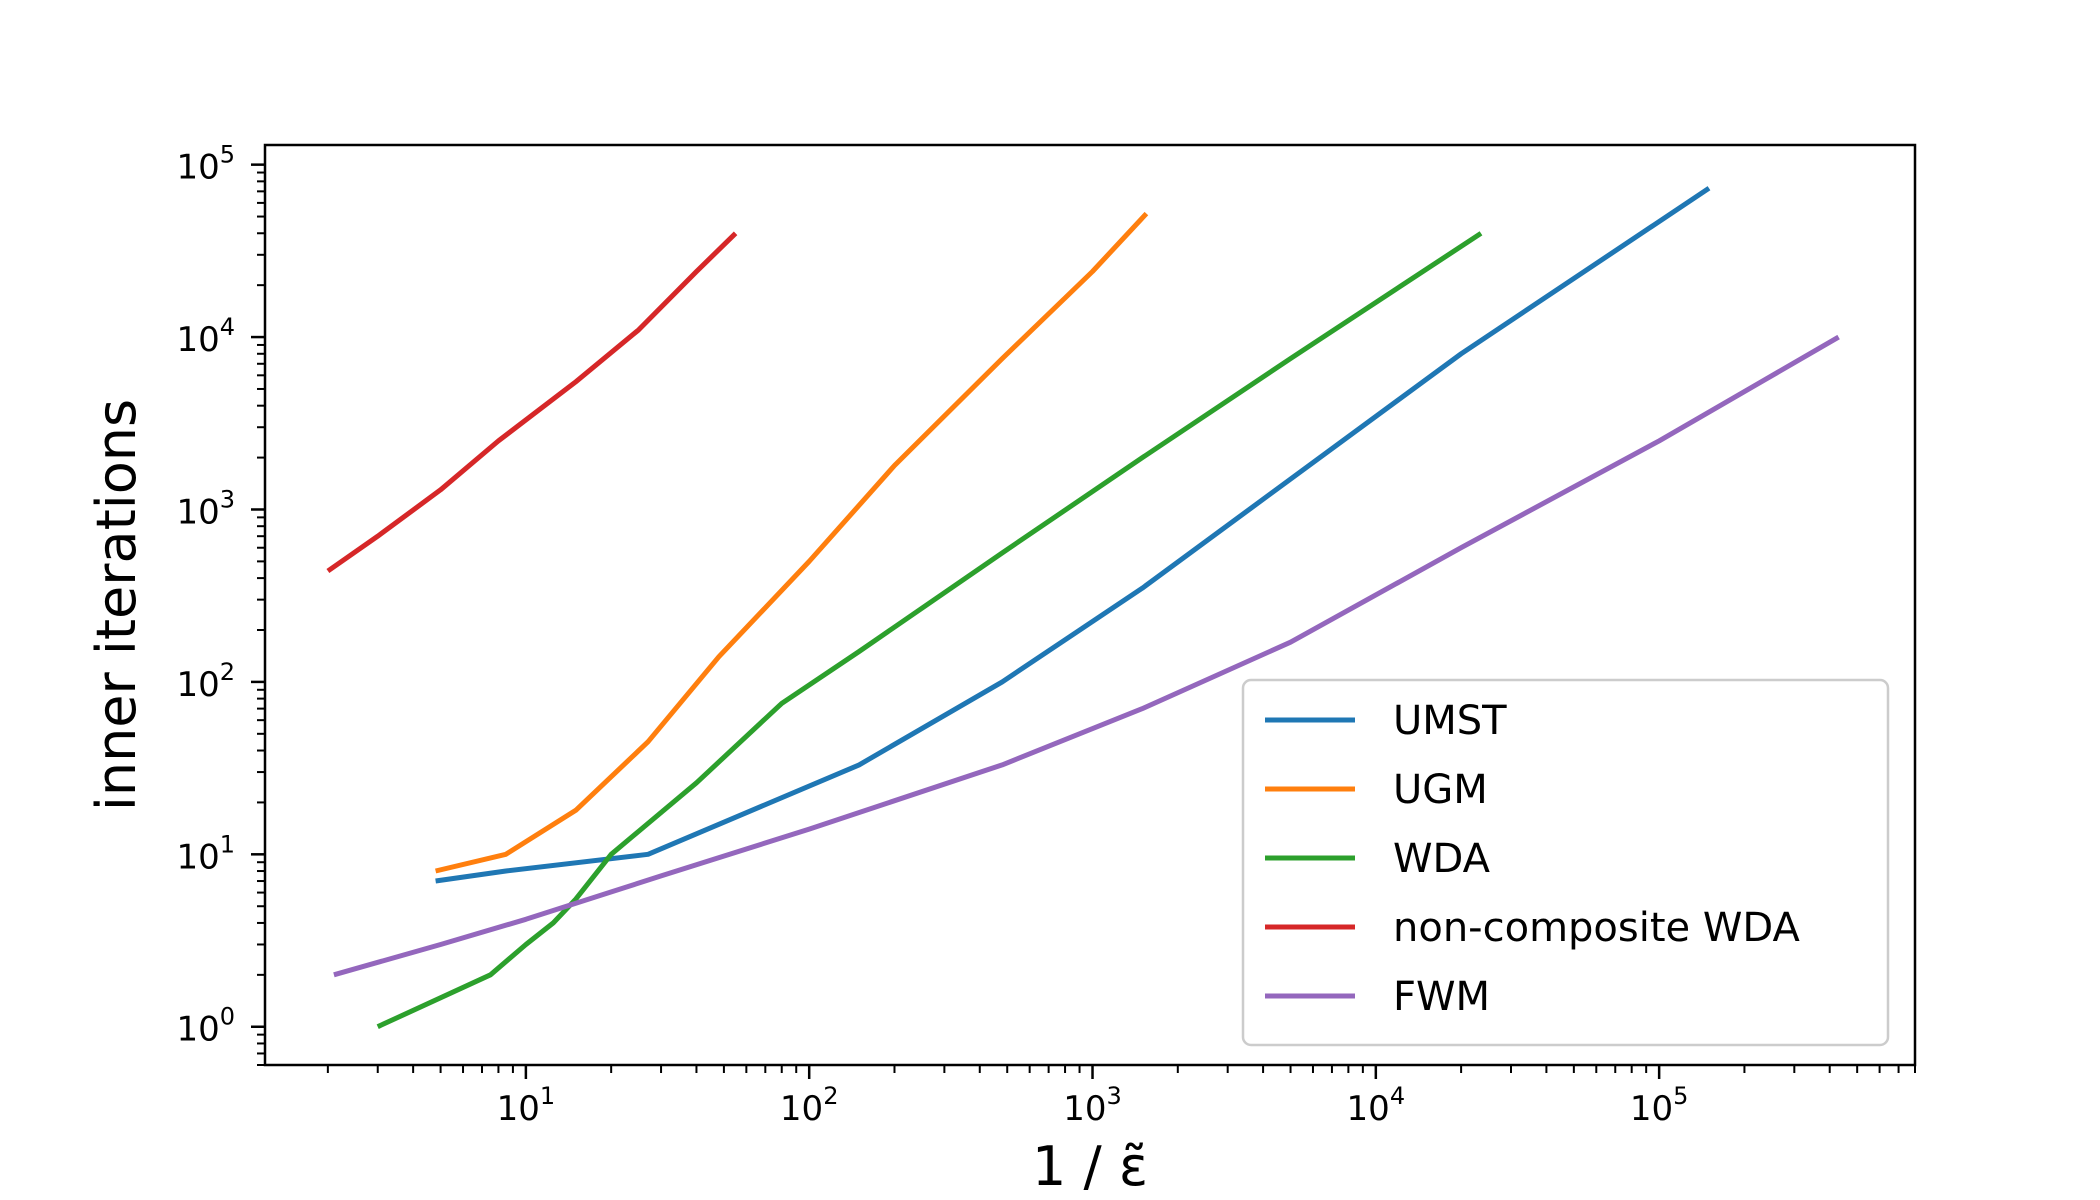 The width and height of the screenshot is (2100, 1200). I want to click on x-tick-label: 10⁵, so click(1659, 1105).